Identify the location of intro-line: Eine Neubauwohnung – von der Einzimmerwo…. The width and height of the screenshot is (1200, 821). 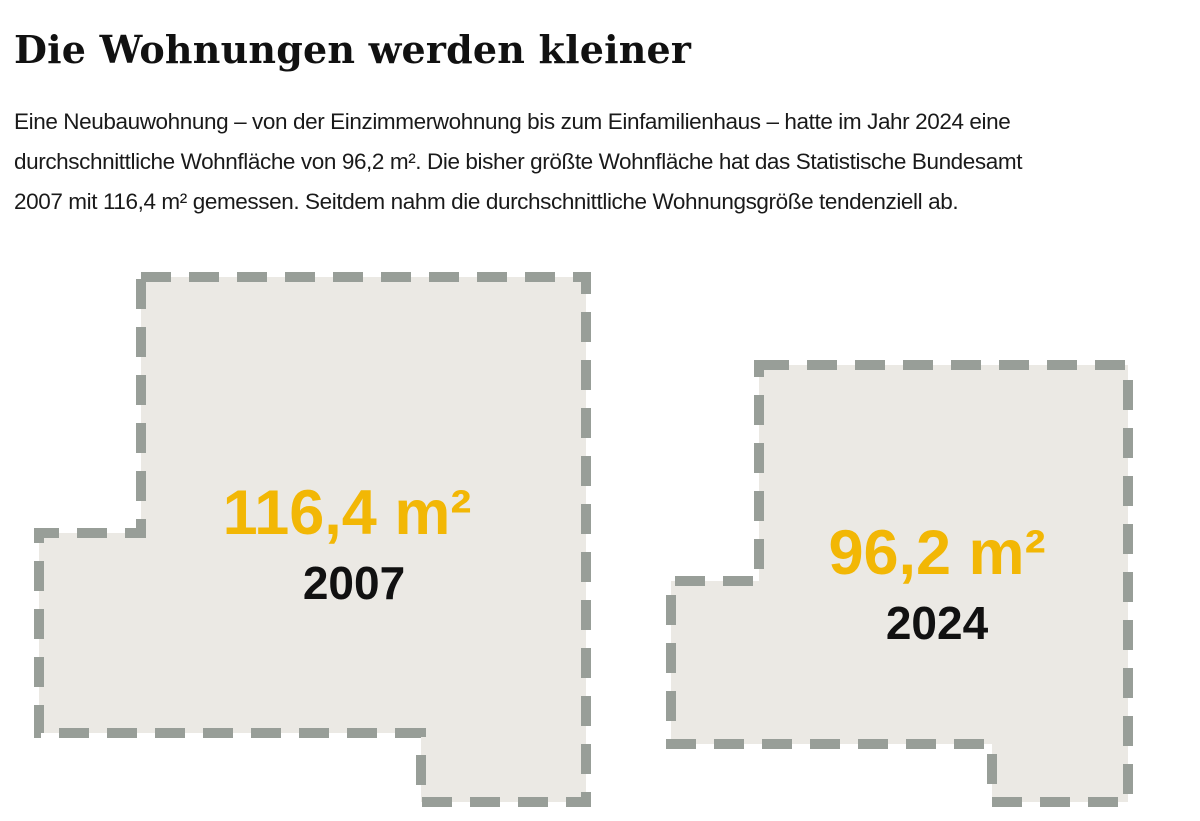
(512, 121).